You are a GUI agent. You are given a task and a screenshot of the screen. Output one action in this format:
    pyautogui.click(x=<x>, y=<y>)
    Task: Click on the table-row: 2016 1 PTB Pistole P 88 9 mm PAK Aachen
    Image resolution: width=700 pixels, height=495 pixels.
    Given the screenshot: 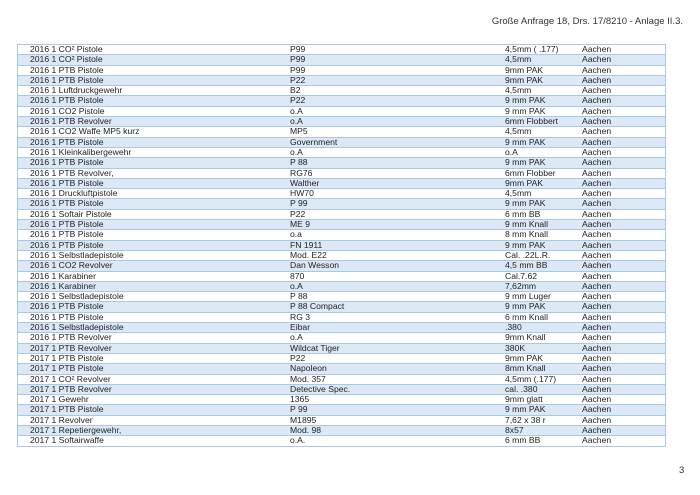 What is the action you would take?
    pyautogui.click(x=341, y=163)
    